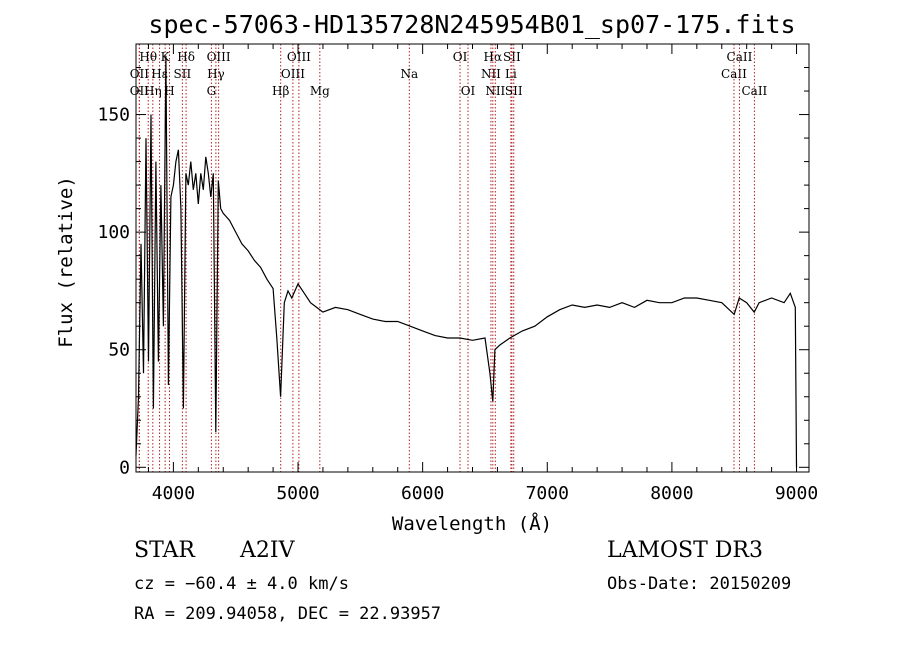  Describe the element at coordinates (212, 91) in the screenshot. I see `line-marker-label: G` at that location.